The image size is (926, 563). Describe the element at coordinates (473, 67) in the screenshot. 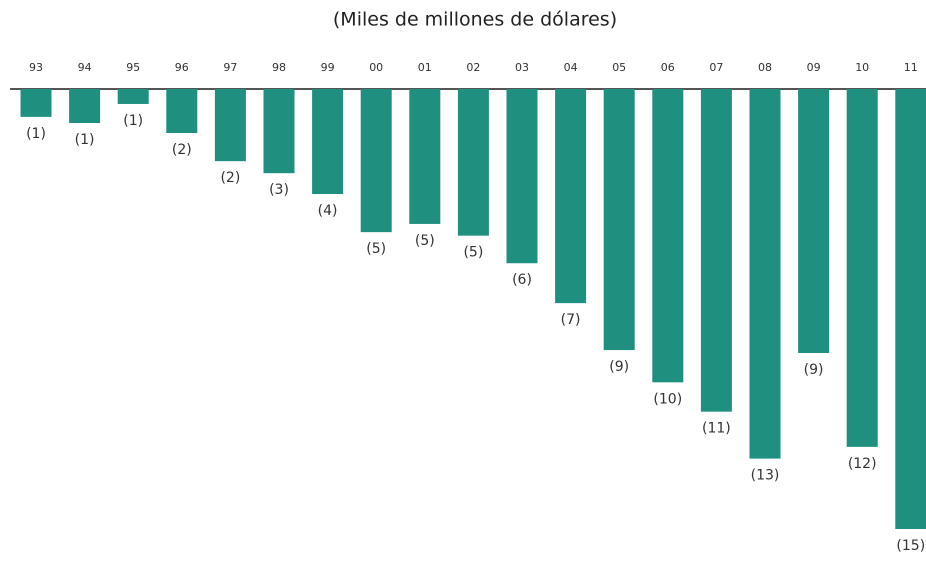

I see `x-tick-label: 02` at that location.